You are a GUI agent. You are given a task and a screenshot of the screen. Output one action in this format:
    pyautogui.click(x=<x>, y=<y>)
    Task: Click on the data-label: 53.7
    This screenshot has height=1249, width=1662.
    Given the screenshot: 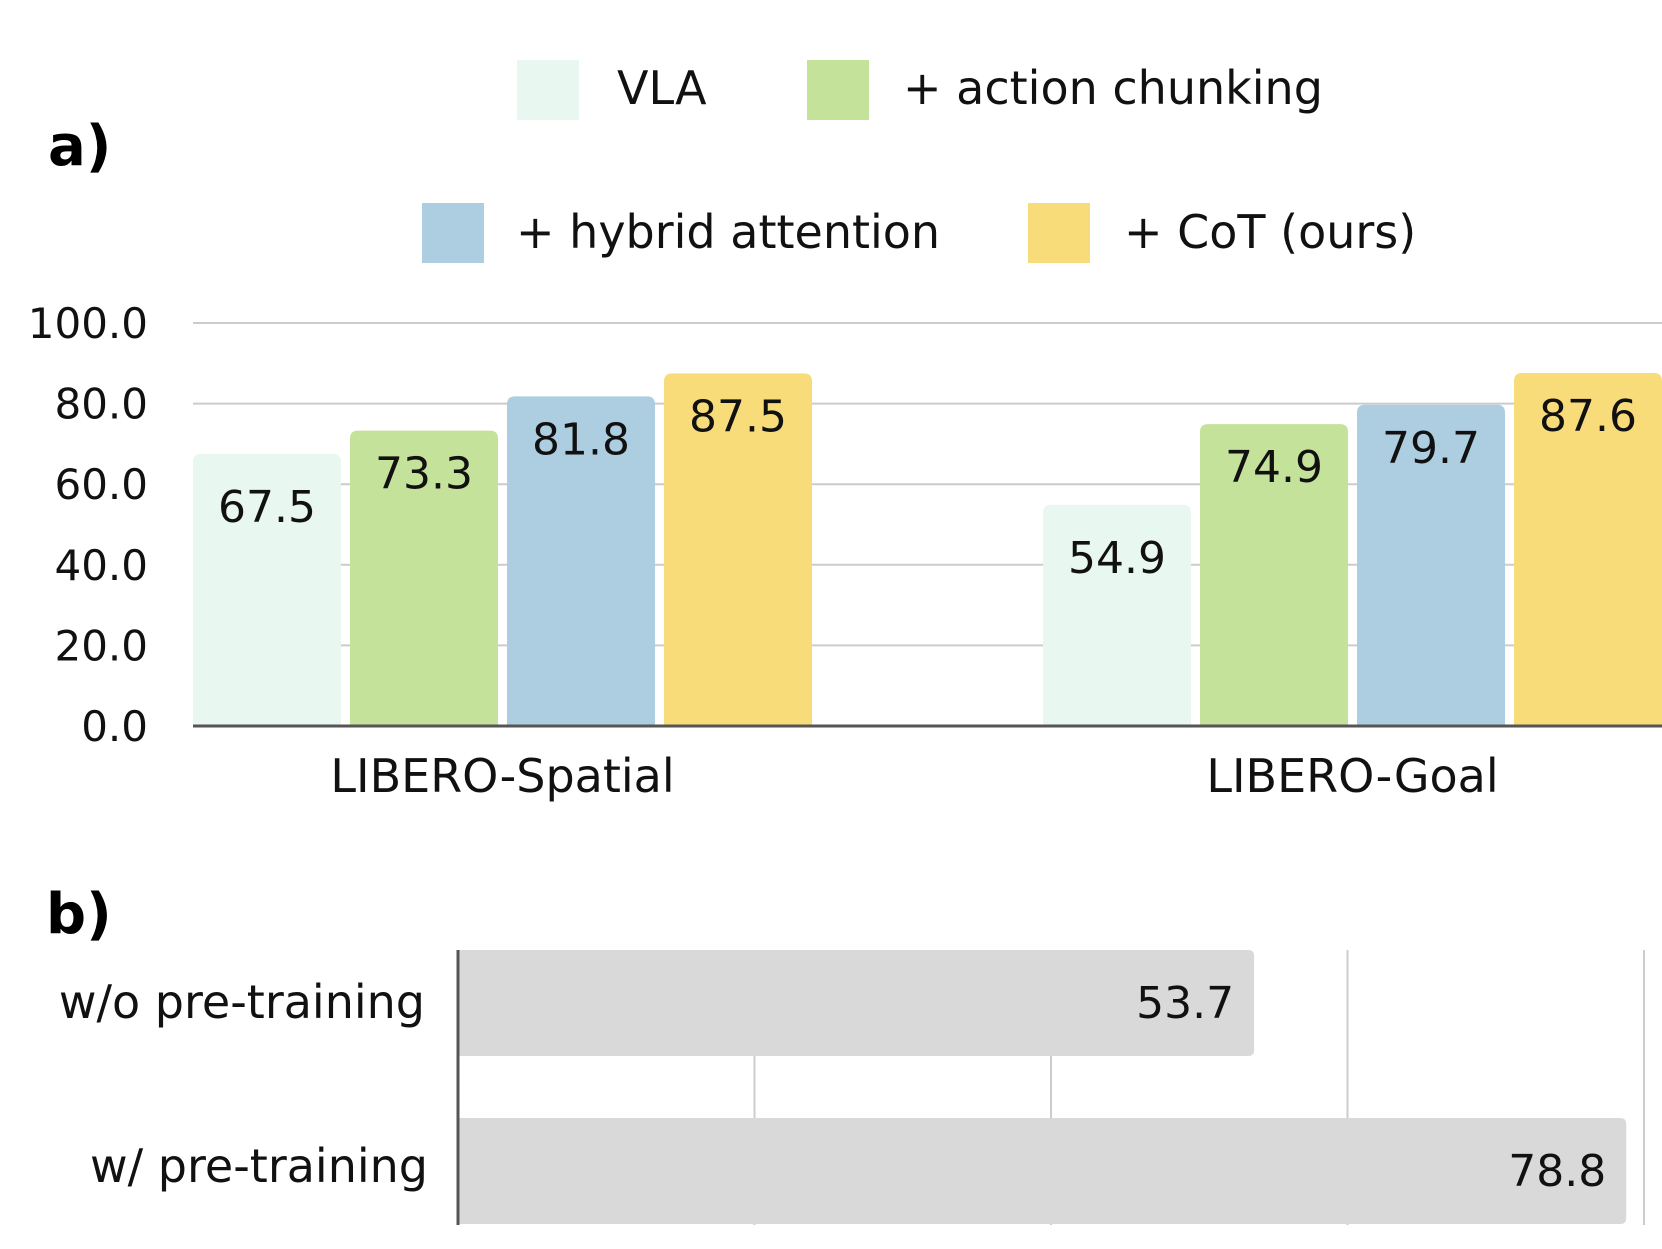 What is the action you would take?
    pyautogui.click(x=1185, y=1003)
    